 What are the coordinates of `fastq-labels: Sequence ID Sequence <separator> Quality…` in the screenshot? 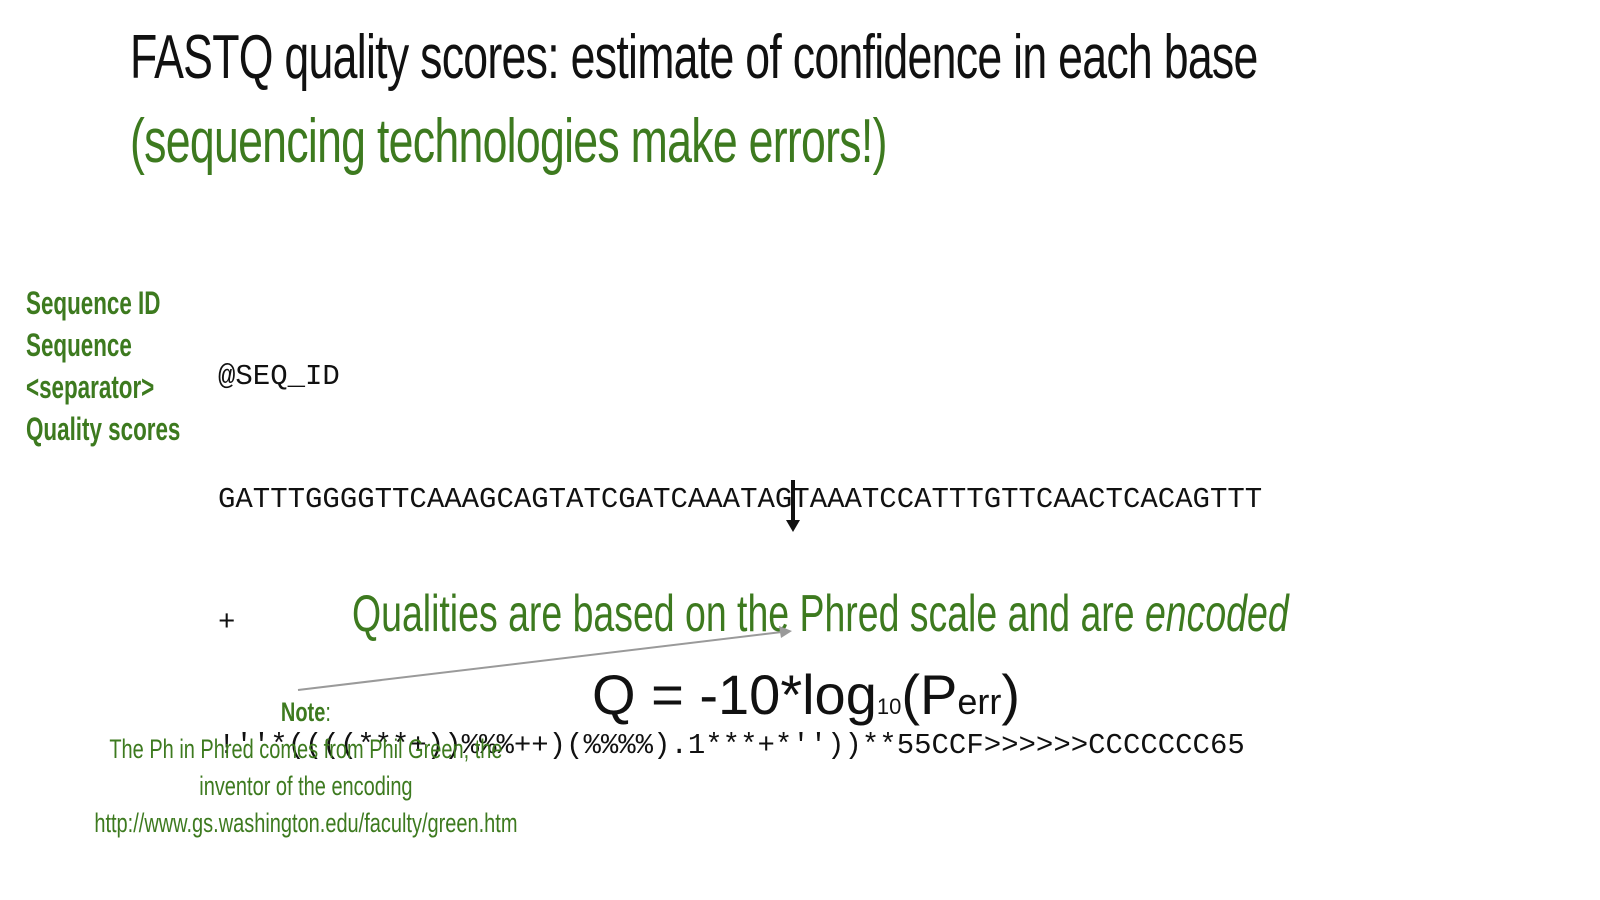 It's located at (103, 366).